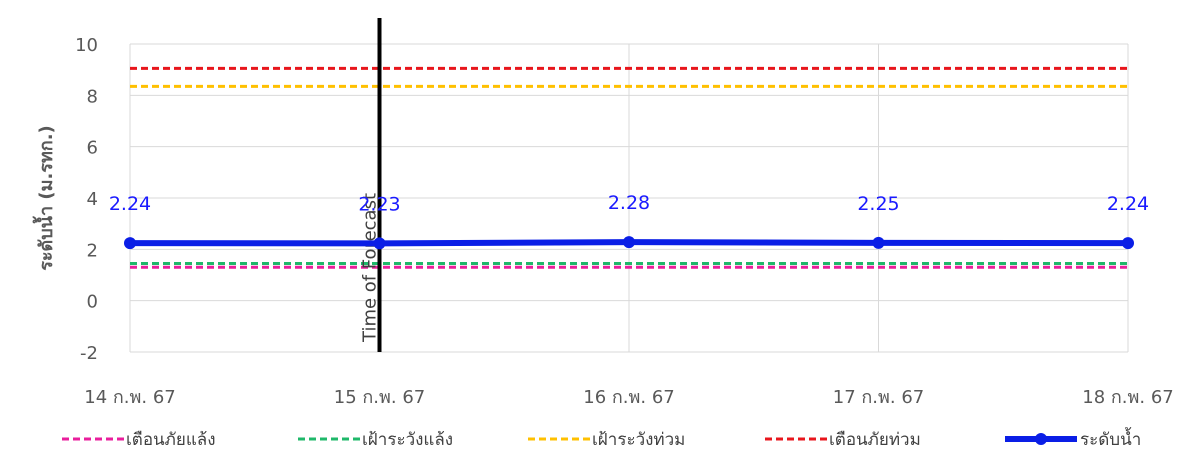  I want to click on y-tick-label-0: 0, so click(92, 302).